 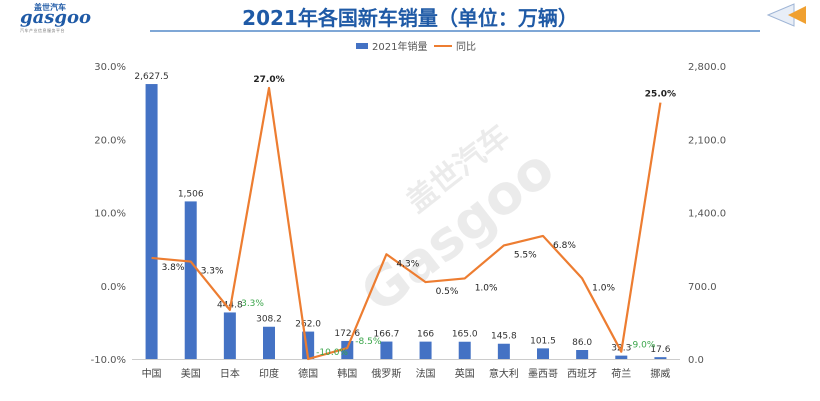 What do you see at coordinates (386, 373) in the screenshot?
I see `category-label: 俄罗斯` at bounding box center [386, 373].